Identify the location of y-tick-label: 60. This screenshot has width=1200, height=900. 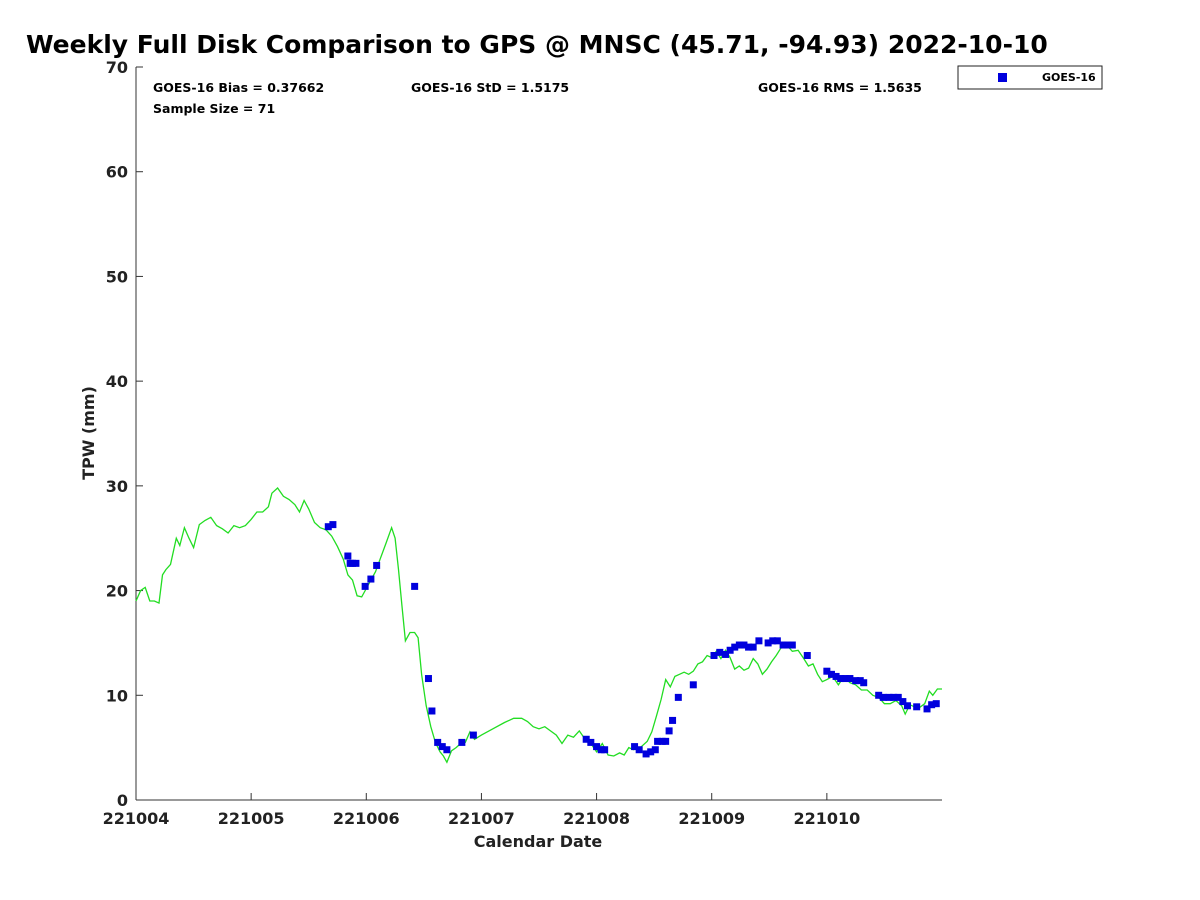
(117, 172).